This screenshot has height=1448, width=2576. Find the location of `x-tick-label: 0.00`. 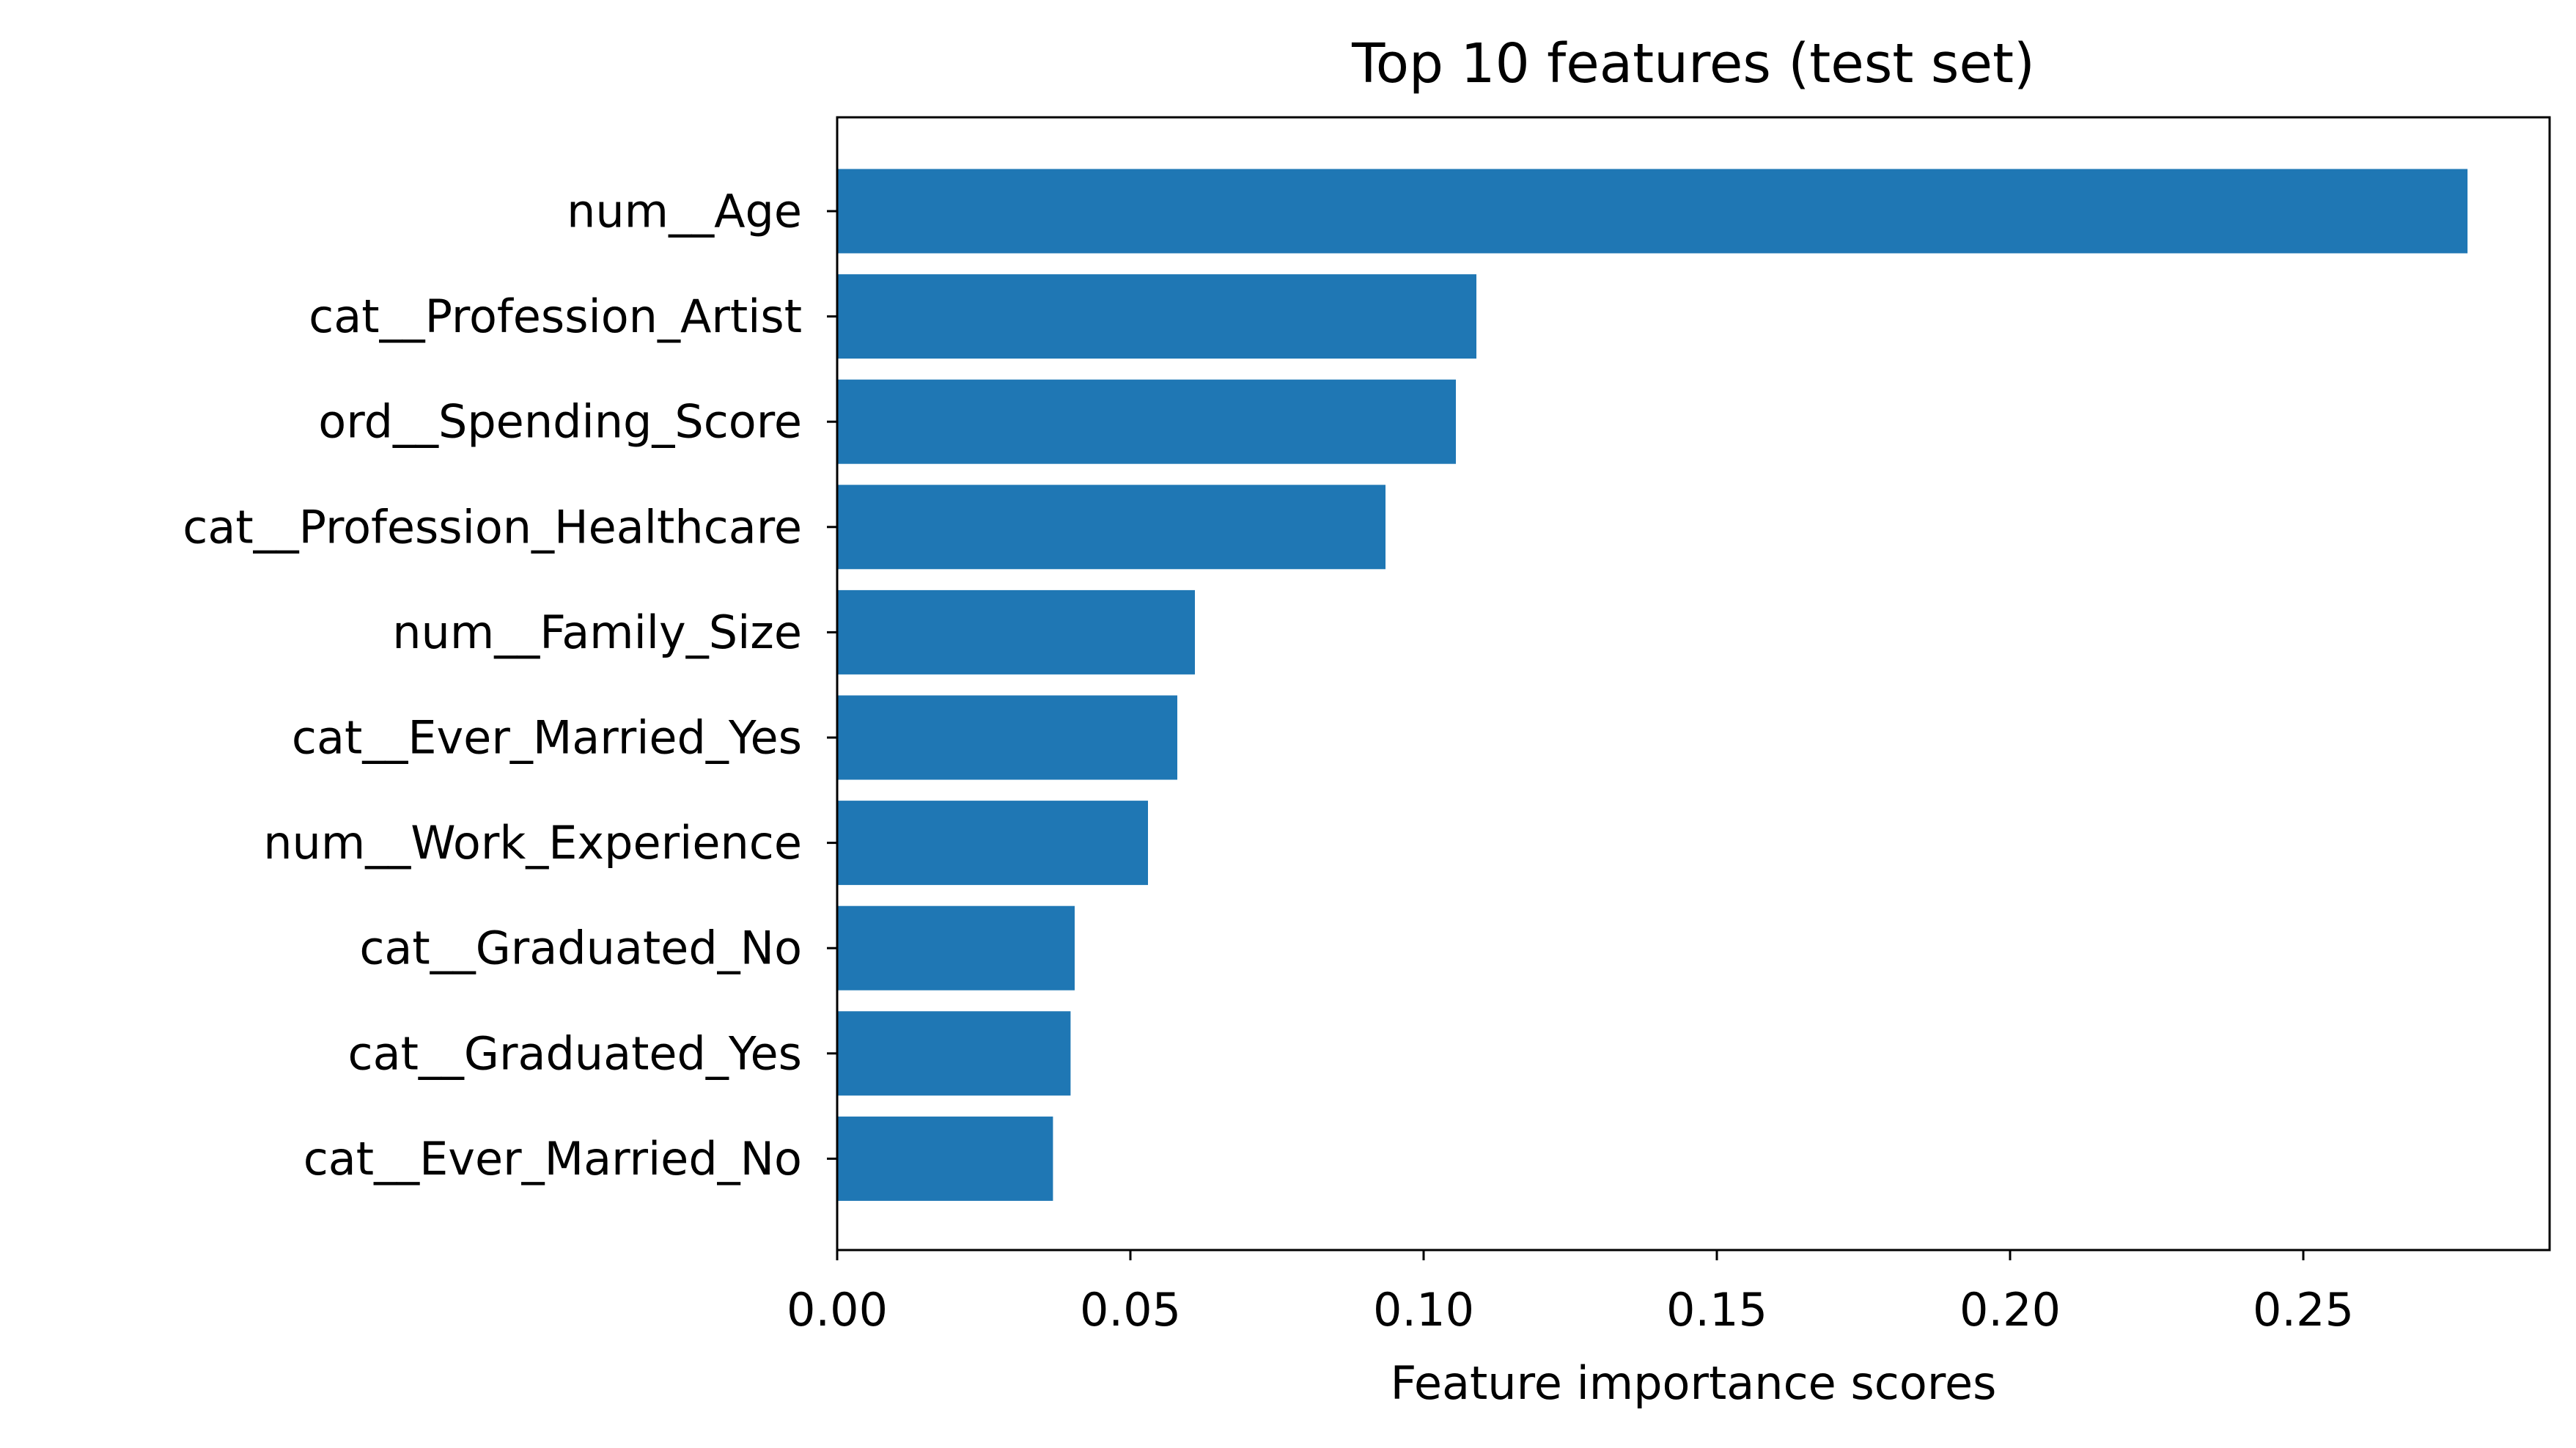

x-tick-label: 0.00 is located at coordinates (837, 1310).